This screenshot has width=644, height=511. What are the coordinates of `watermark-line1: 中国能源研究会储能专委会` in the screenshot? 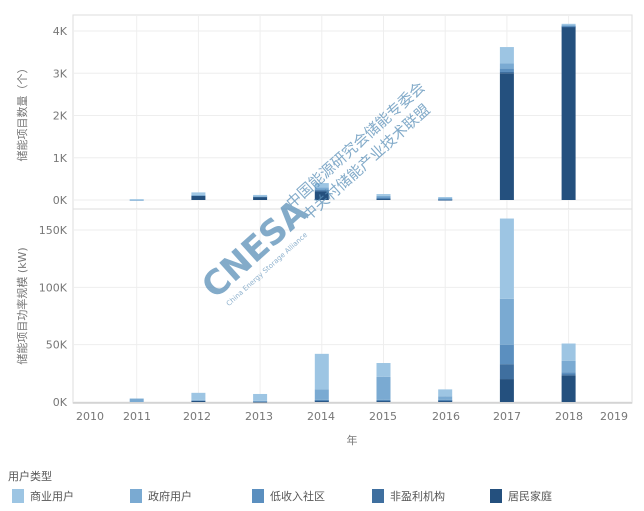 It's located at (356, 145).